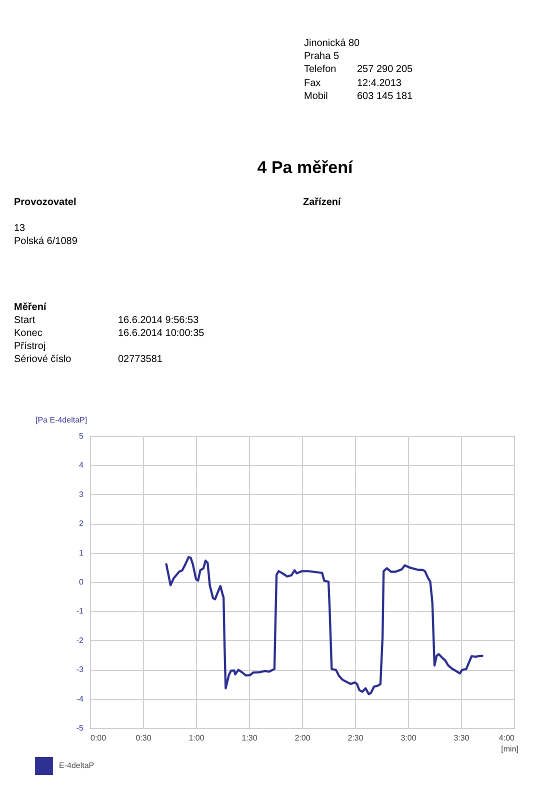 The image size is (550, 795). Describe the element at coordinates (324, 626) in the screenshot. I see `line-series` at that location.